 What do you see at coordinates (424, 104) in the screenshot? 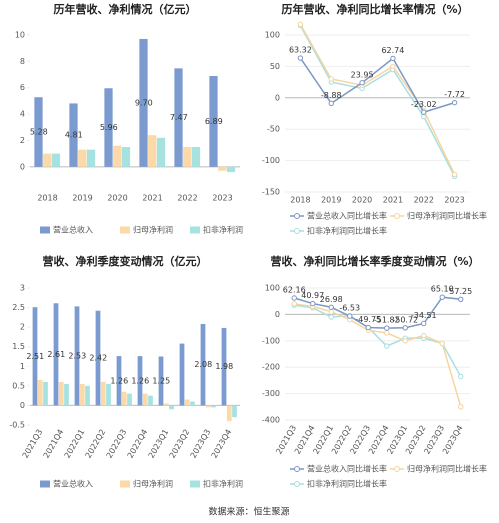
I see `data-label: -23.02` at bounding box center [424, 104].